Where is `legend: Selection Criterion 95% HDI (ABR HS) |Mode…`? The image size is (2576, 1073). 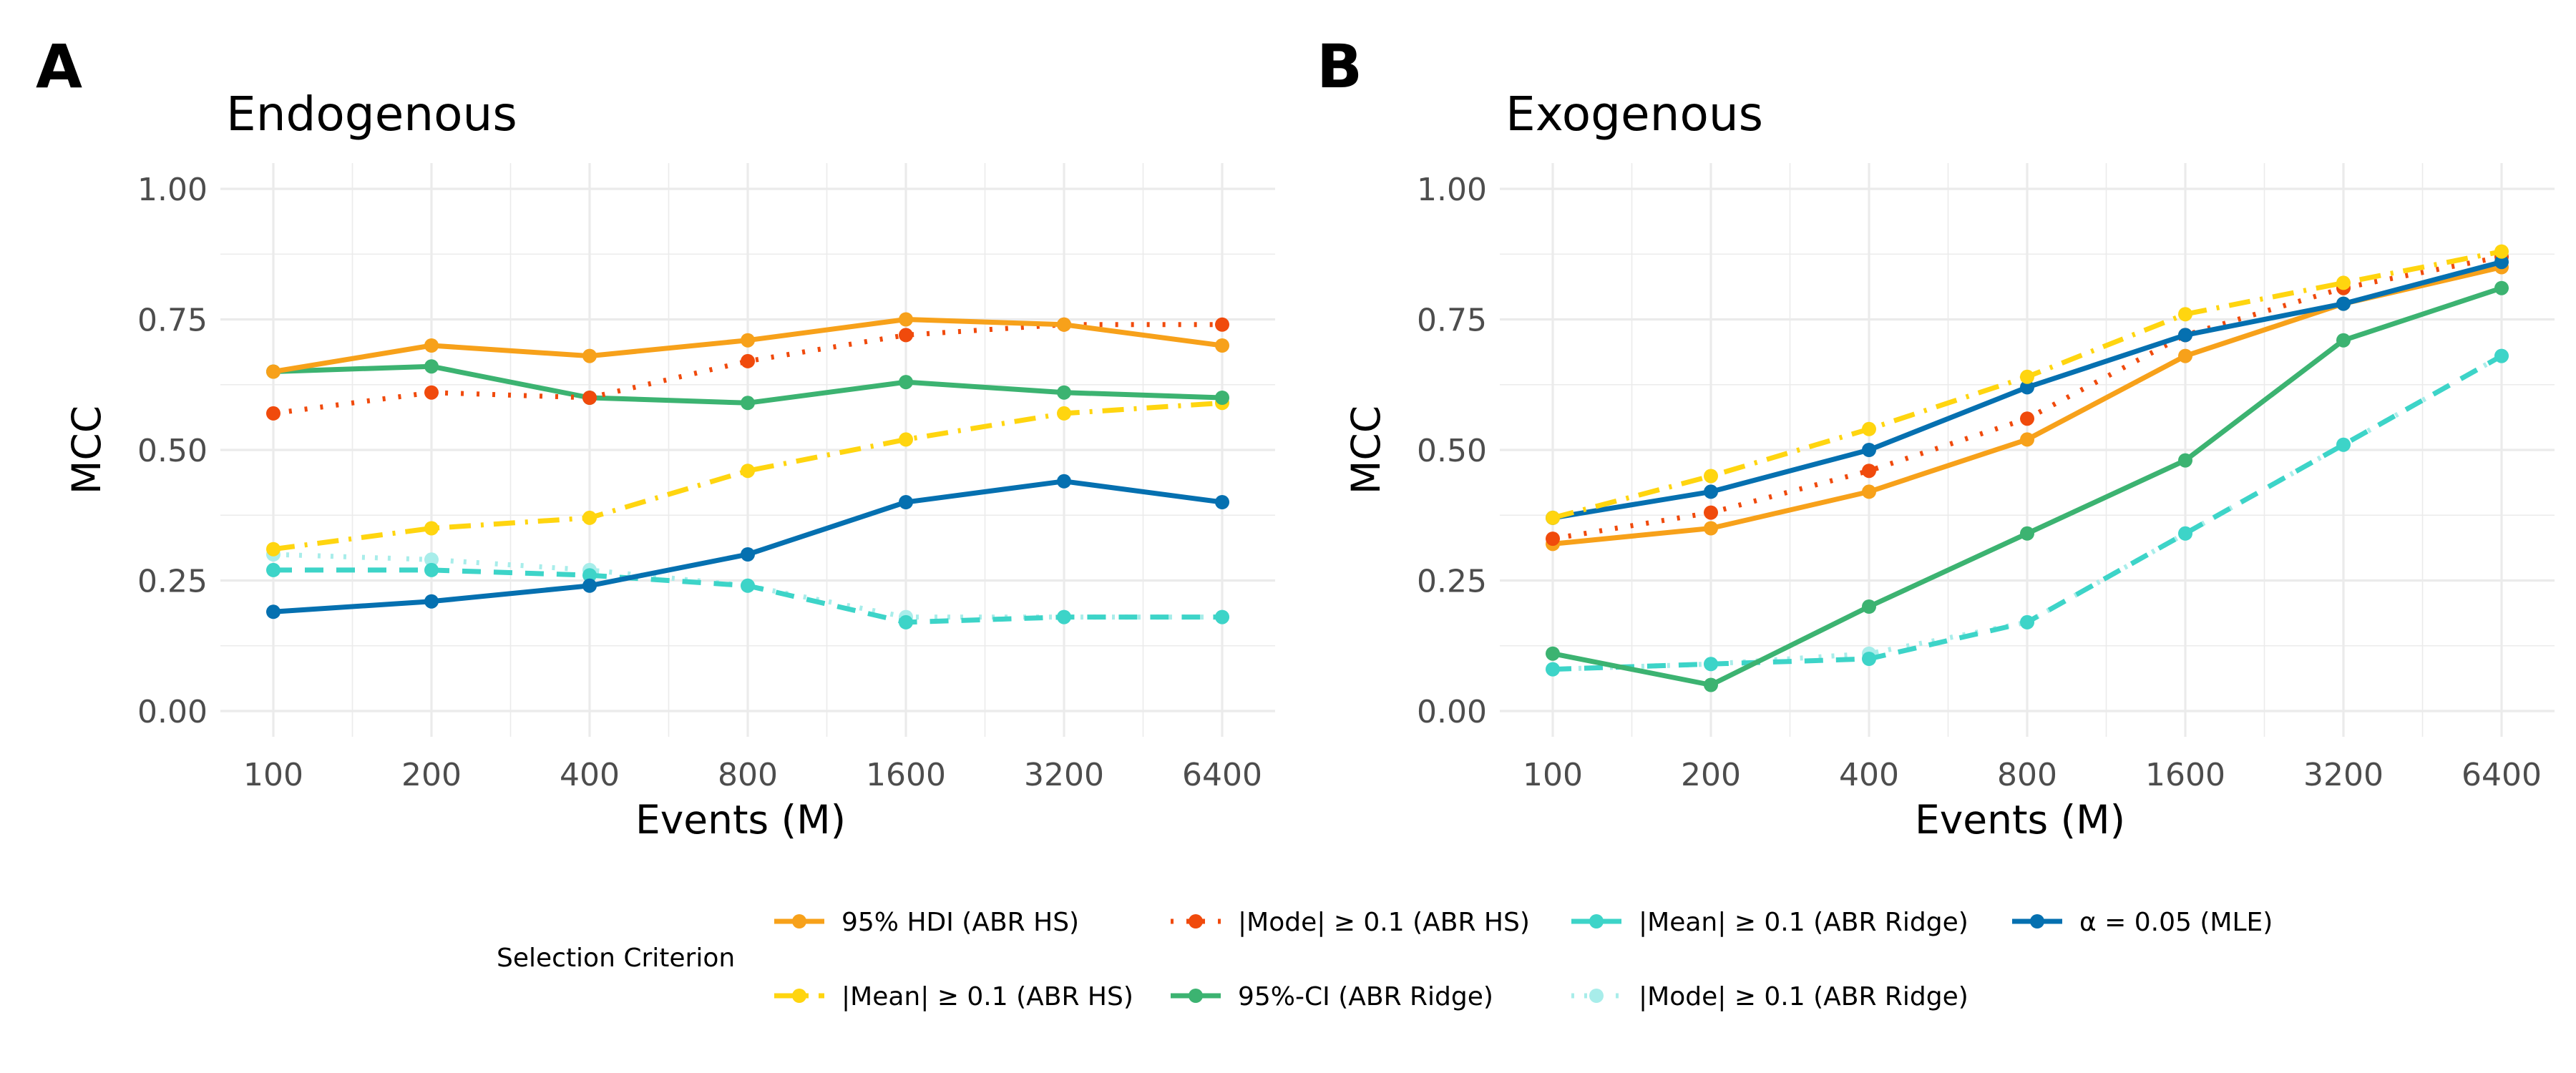 legend: Selection Criterion 95% HDI (ABR HS) |Mode… is located at coordinates (1385, 959).